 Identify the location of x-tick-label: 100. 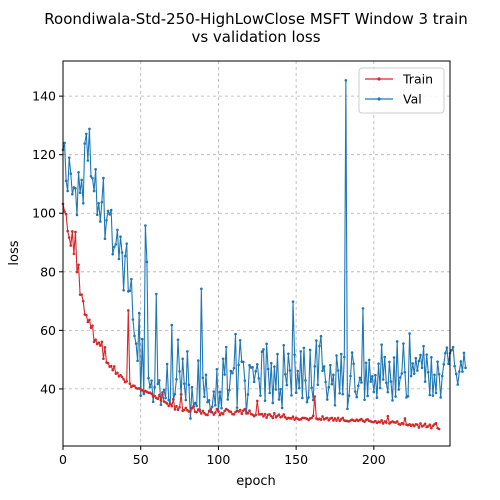
(218, 459).